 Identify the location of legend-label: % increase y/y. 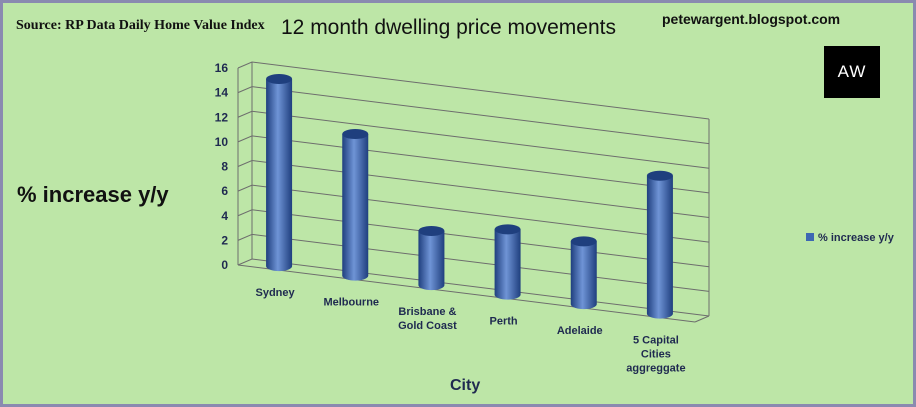
(856, 238).